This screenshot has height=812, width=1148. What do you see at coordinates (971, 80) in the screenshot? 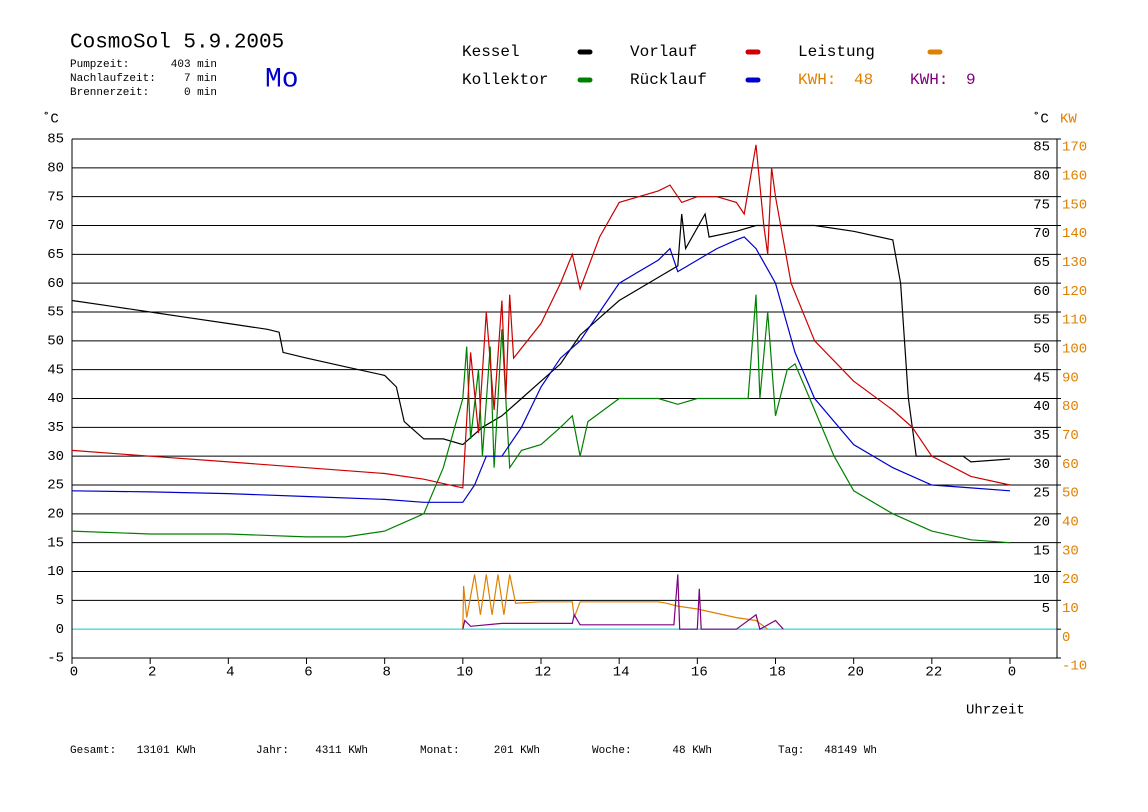
I see `energy-value: 9` at bounding box center [971, 80].